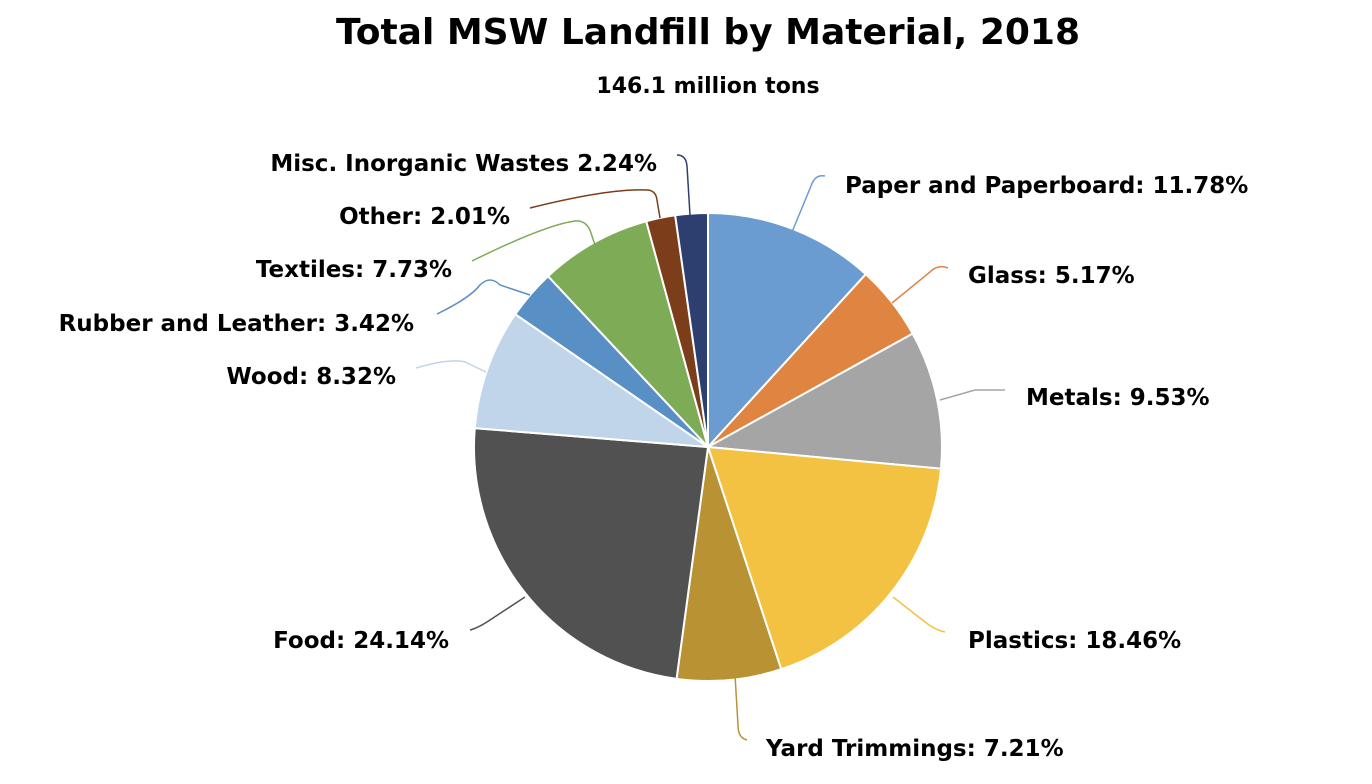  What do you see at coordinates (920, 284) in the screenshot?
I see `leader-line-glass` at bounding box center [920, 284].